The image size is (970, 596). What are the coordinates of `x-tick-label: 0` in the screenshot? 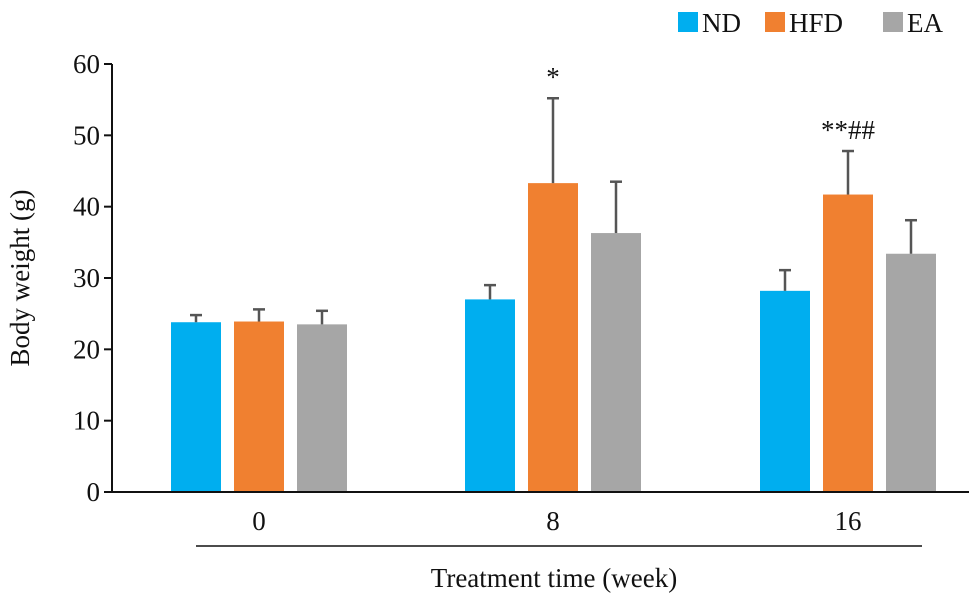 It's located at (259, 521).